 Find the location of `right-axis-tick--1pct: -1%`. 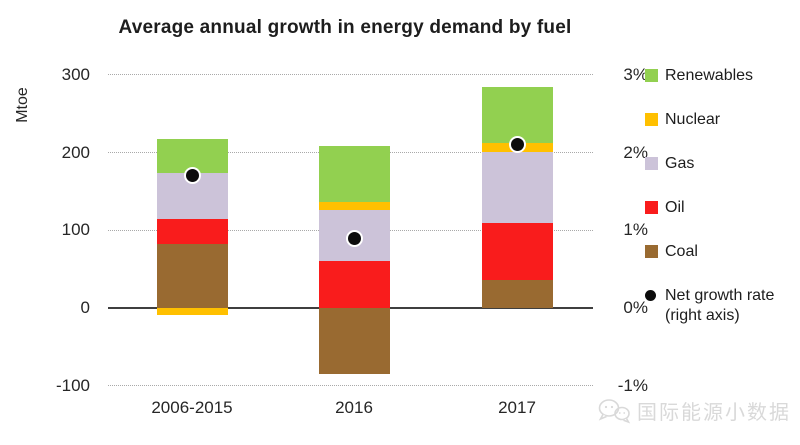

right-axis-tick--1pct: -1% is located at coordinates (632, 385).